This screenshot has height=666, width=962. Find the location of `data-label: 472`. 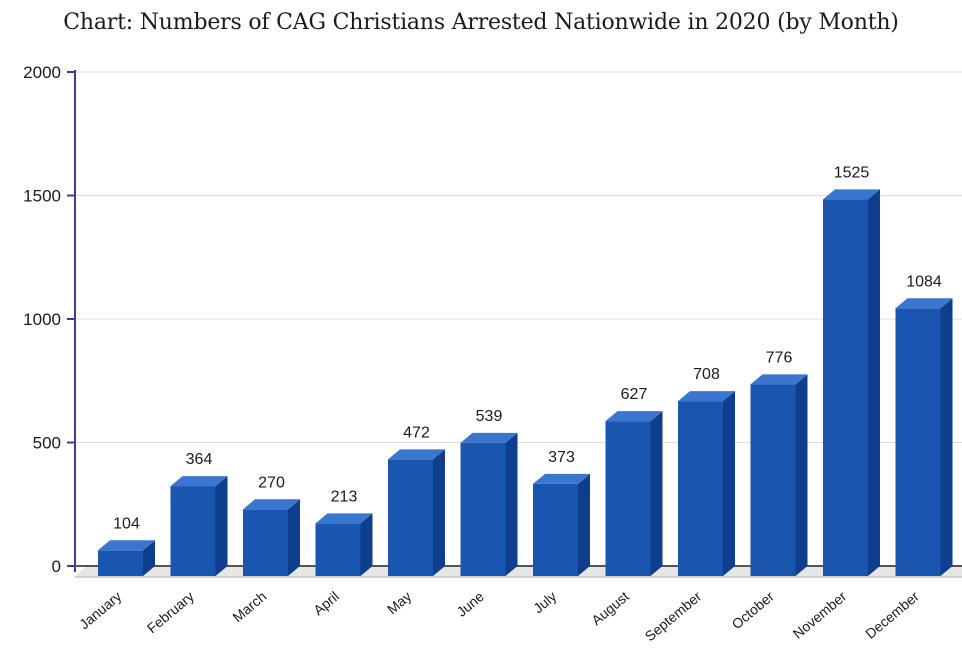

data-label: 472 is located at coordinates (416, 432).